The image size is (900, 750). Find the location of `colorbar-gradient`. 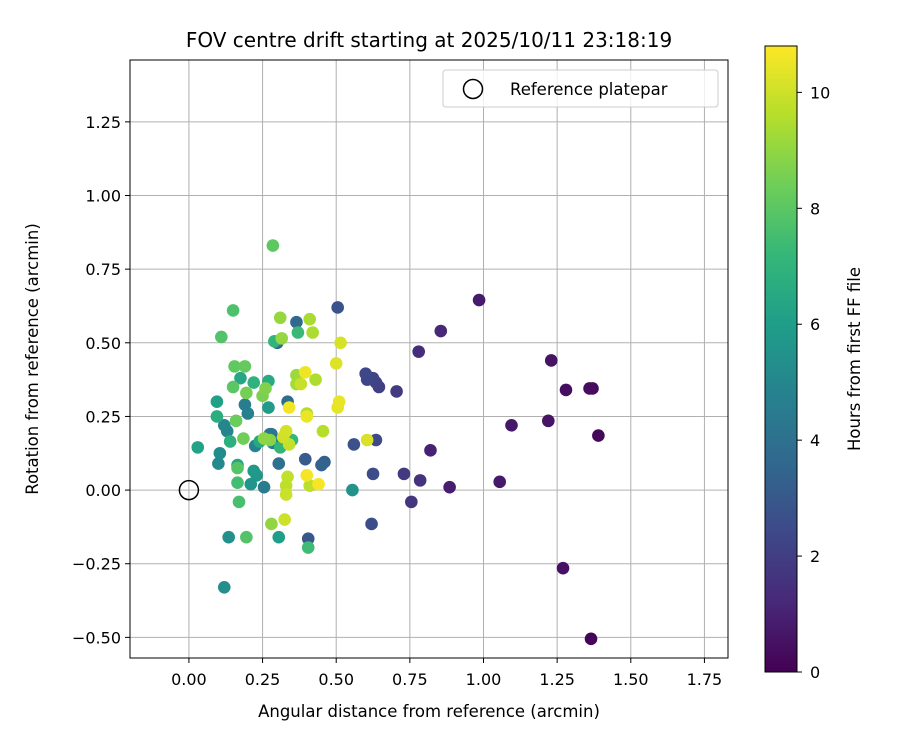

colorbar-gradient is located at coordinates (781, 359).